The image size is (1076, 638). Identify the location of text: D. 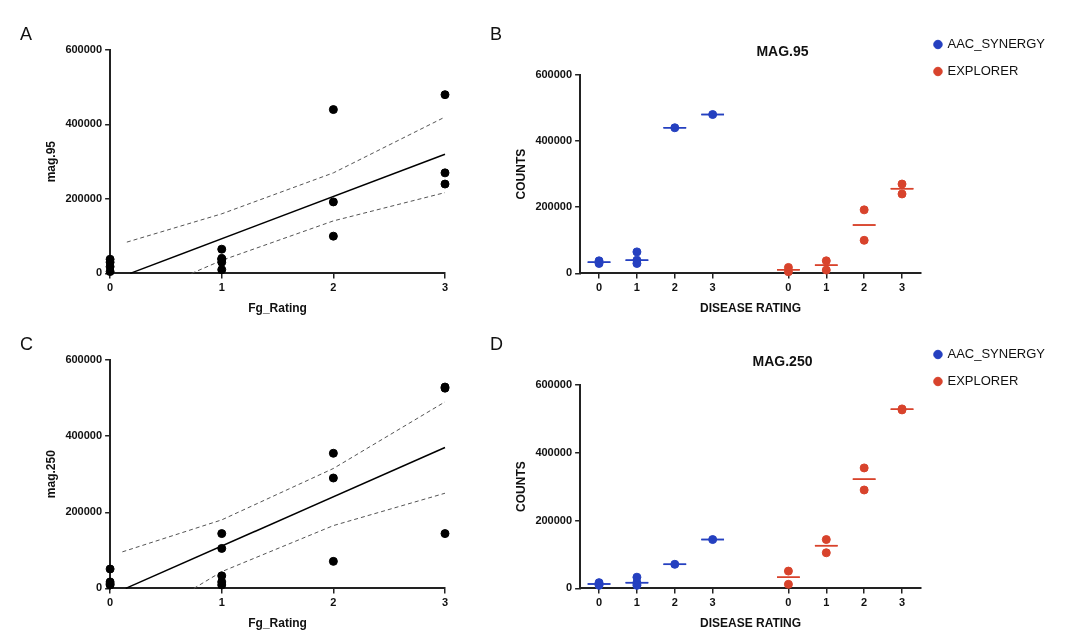
(496, 344).